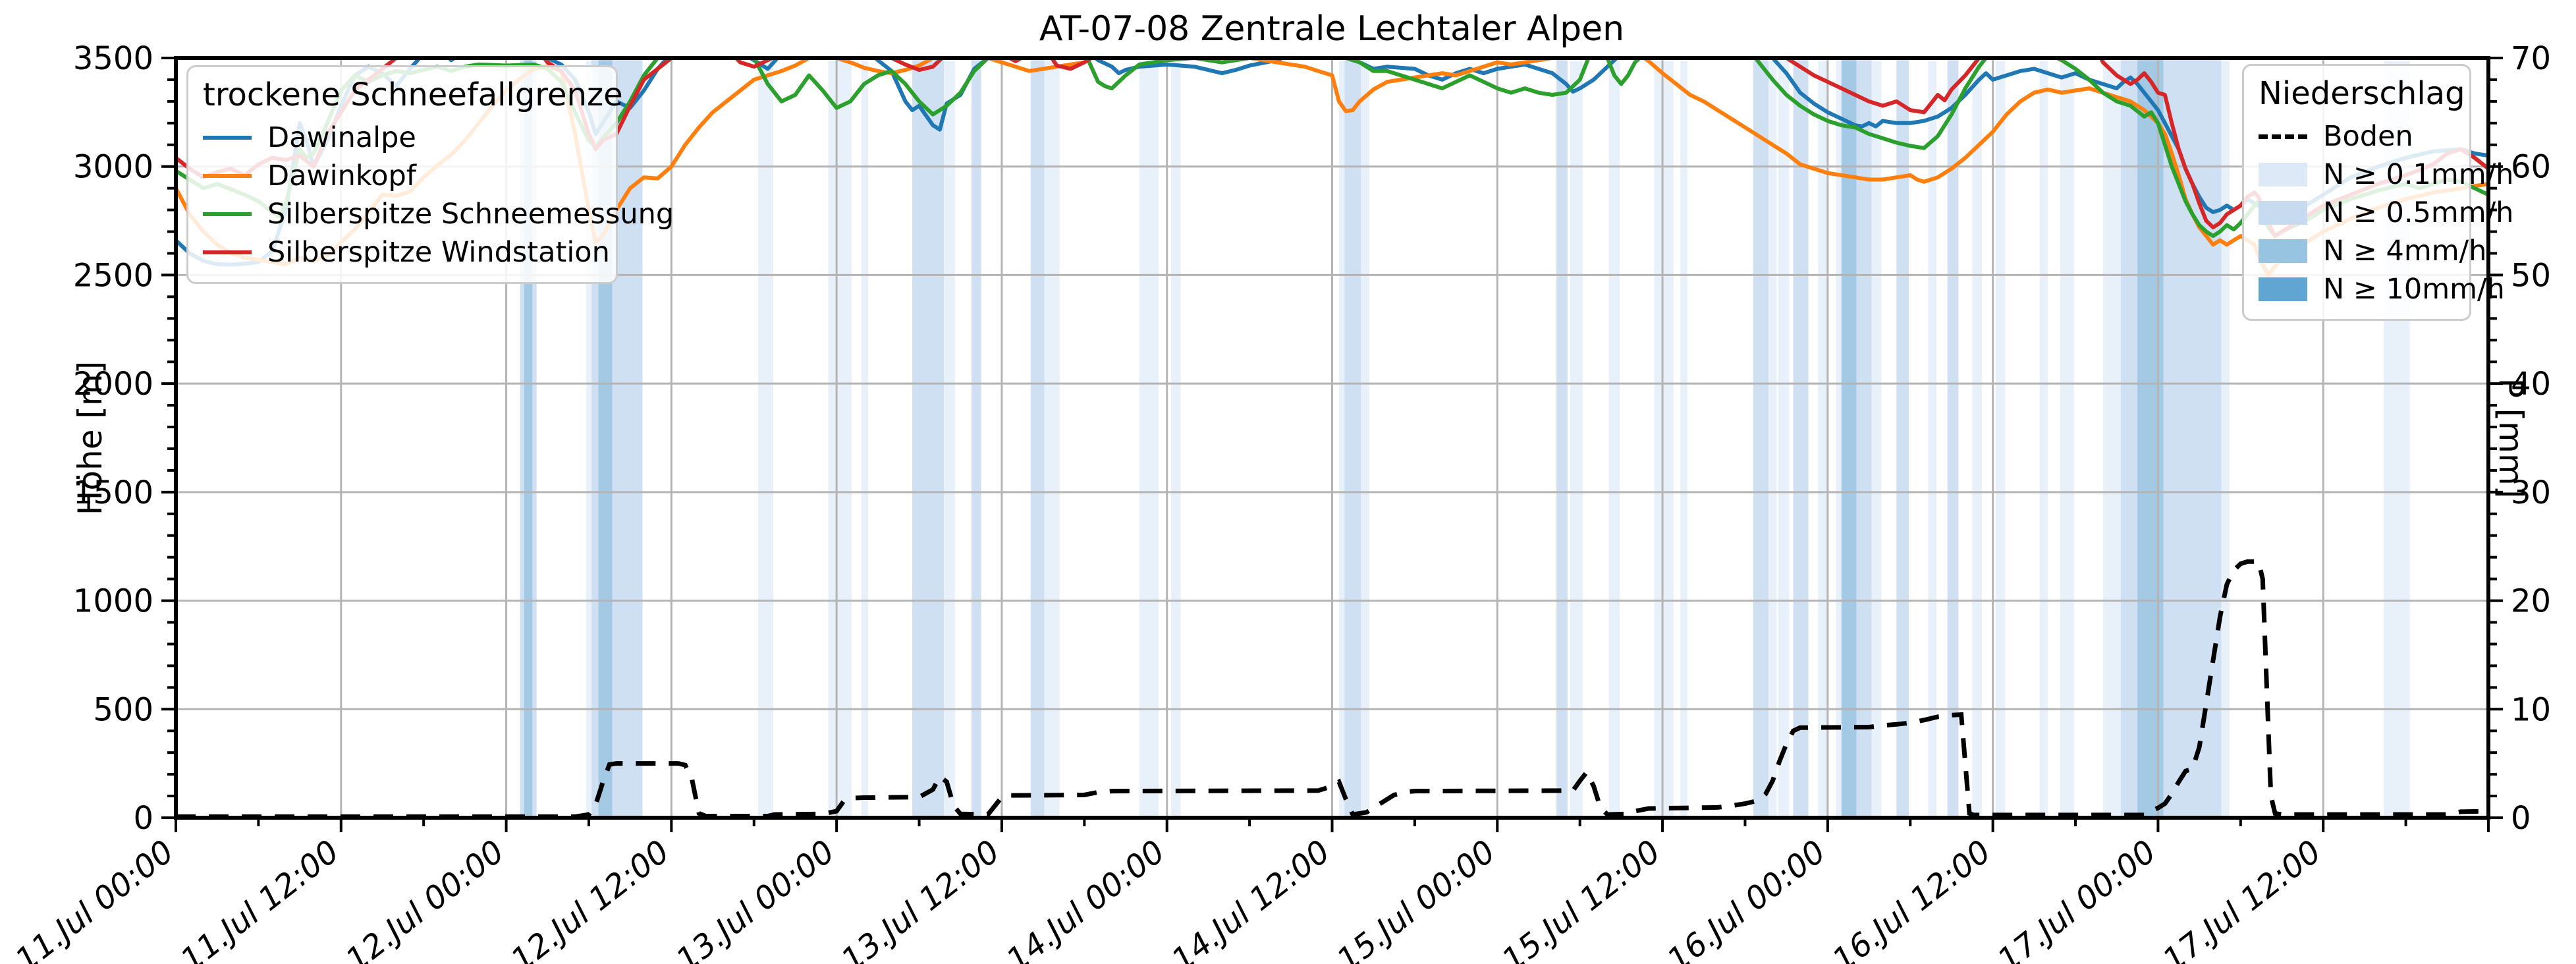  Describe the element at coordinates (2362, 94) in the screenshot. I see `legend-precipitation-title: Niederschlag` at that location.